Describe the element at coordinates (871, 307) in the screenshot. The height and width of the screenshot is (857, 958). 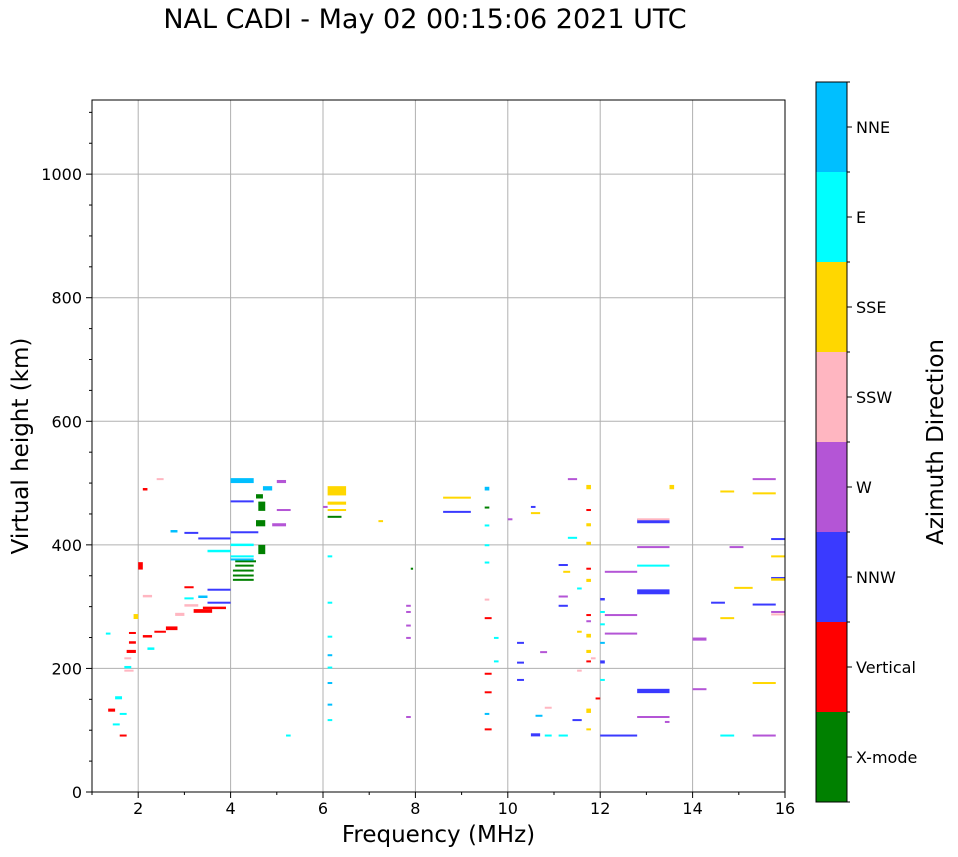
I see `colorbar-tick-label: SSE` at that location.